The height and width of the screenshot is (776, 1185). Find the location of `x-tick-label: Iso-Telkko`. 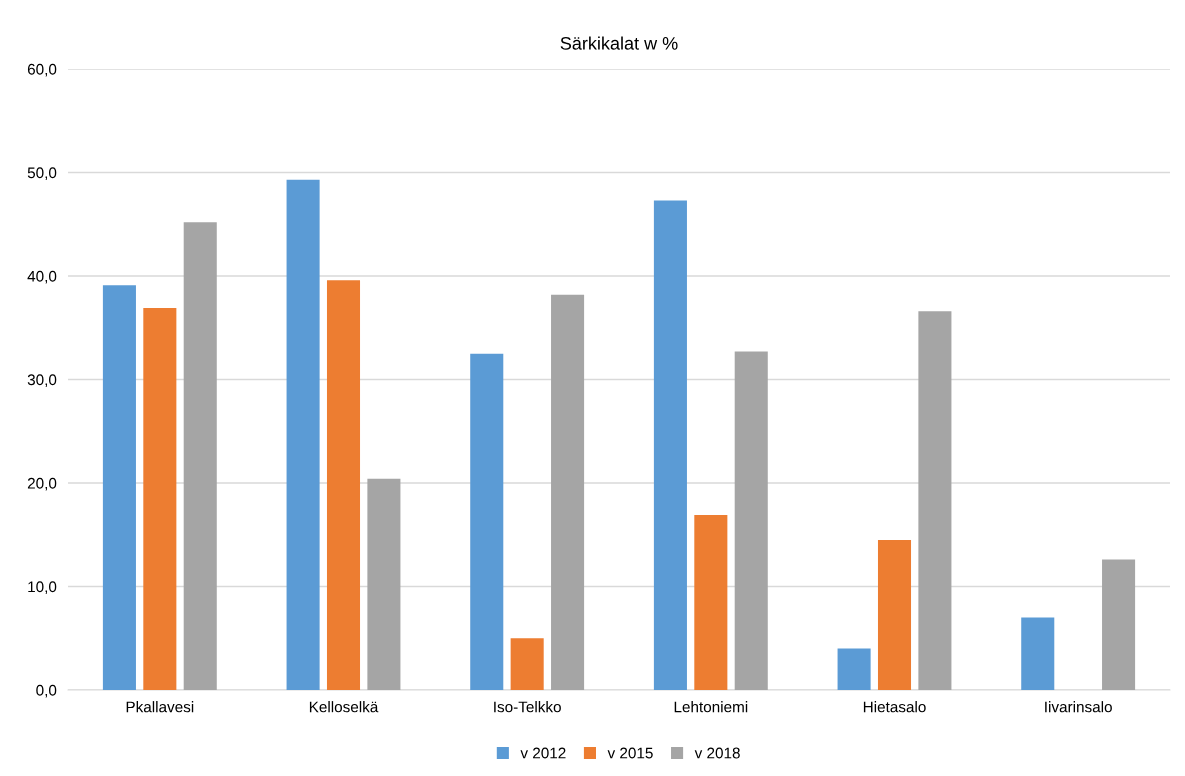

x-tick-label: Iso-Telkko is located at coordinates (527, 707).